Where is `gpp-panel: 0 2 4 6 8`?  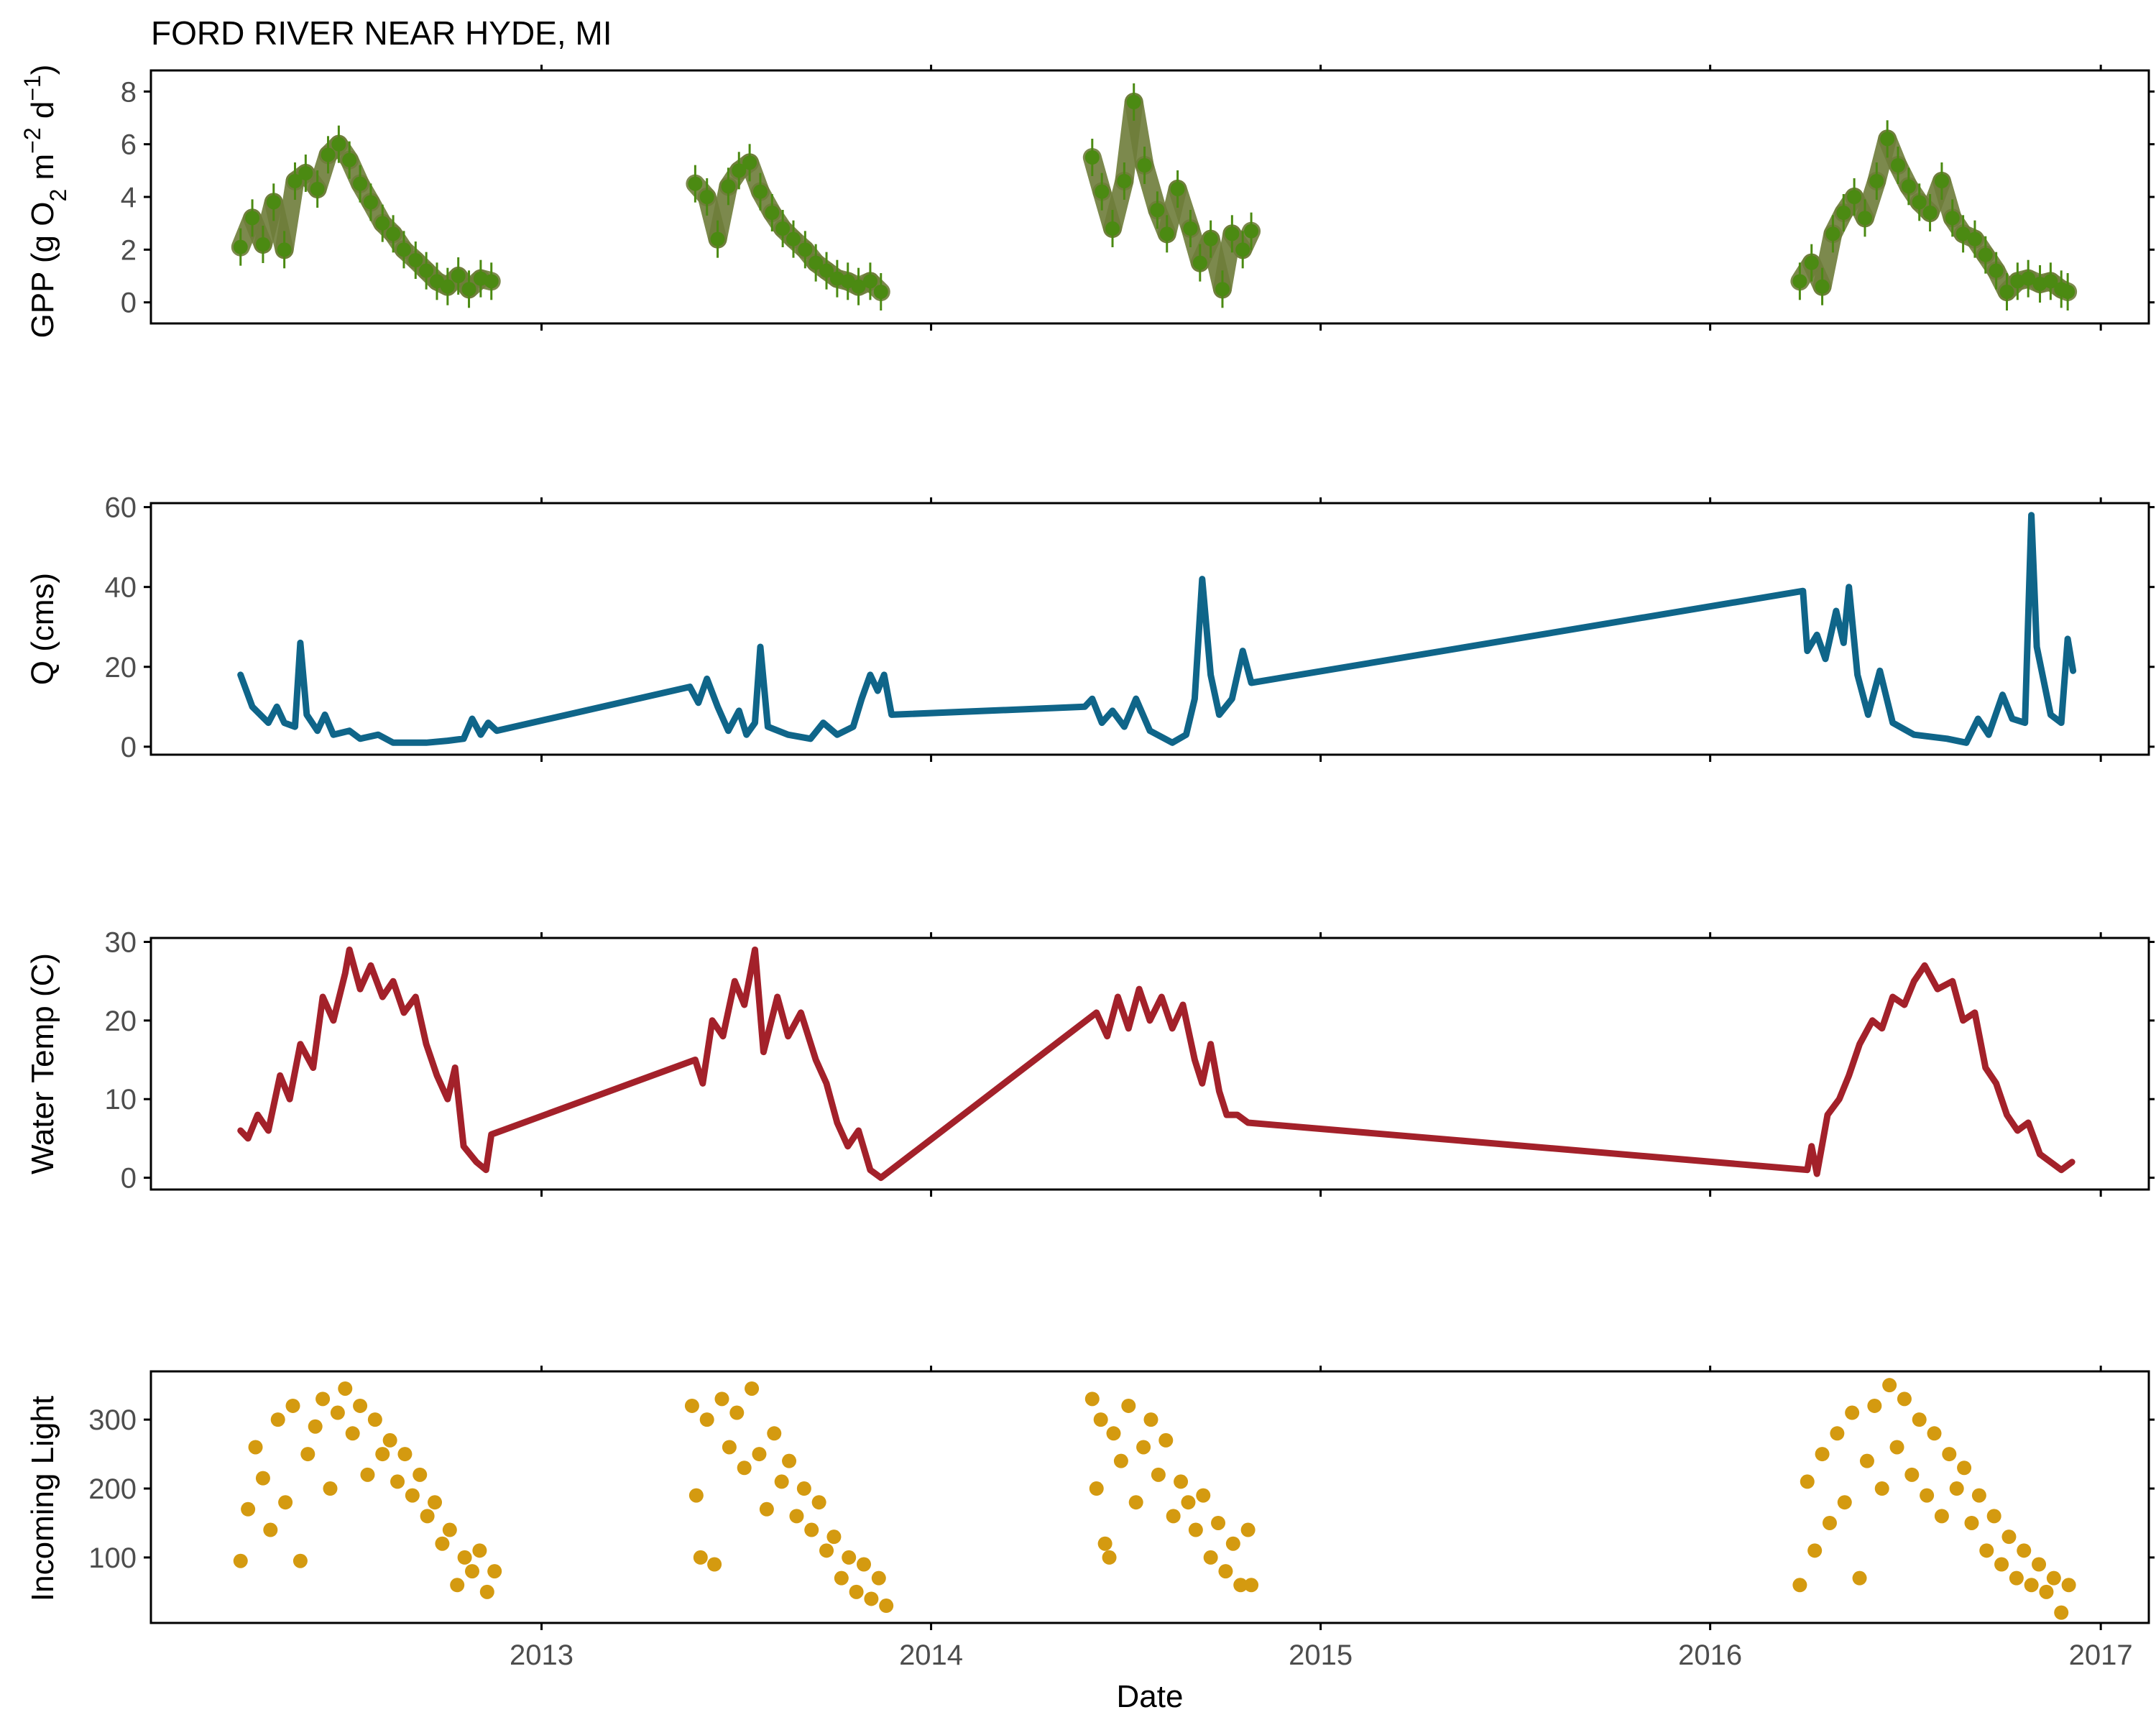
gpp-panel: 0 2 4 6 8 is located at coordinates (1138, 198).